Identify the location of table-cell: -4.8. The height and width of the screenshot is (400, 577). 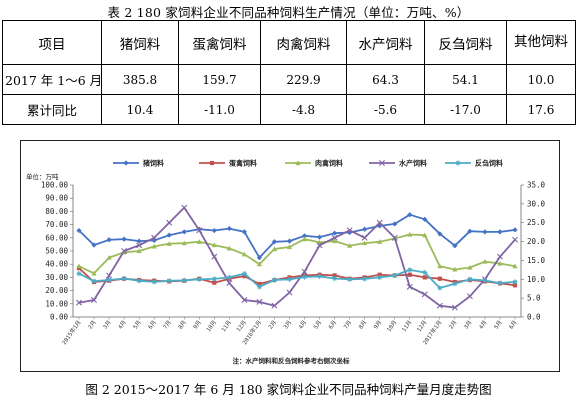
(303, 109).